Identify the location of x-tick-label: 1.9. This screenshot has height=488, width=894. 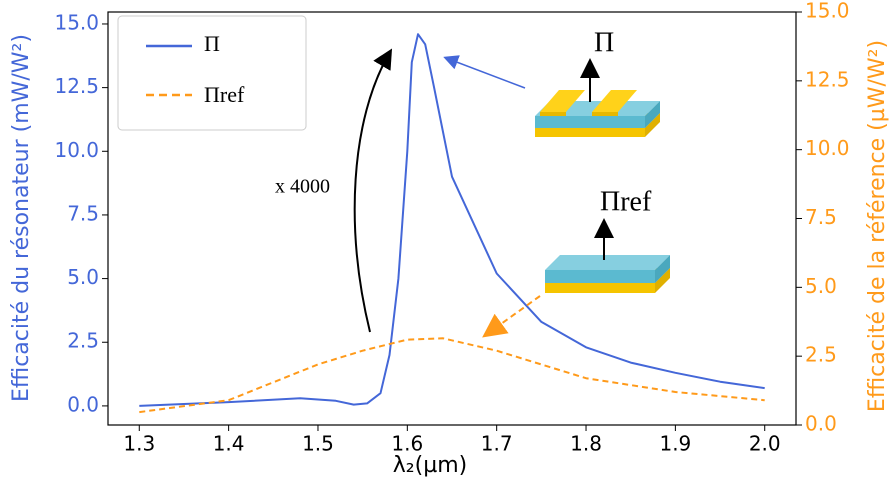
(675, 444).